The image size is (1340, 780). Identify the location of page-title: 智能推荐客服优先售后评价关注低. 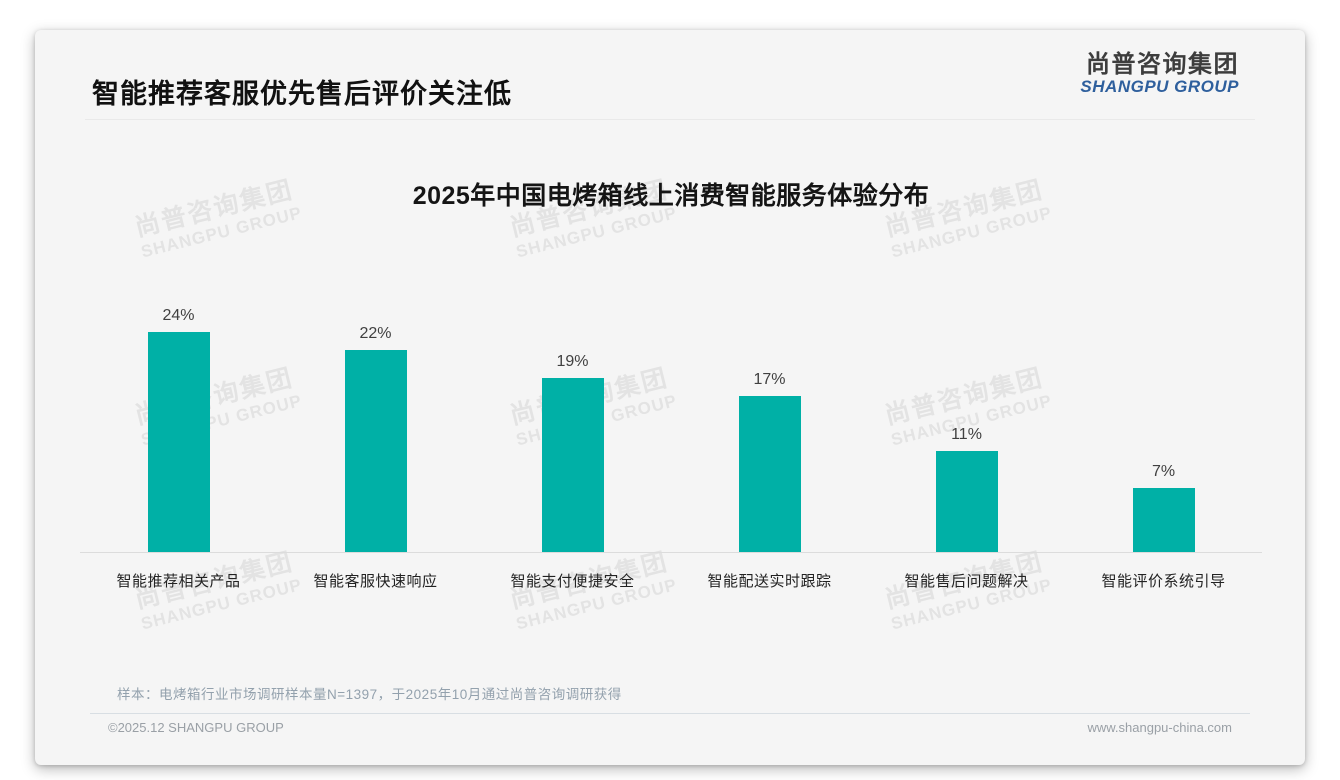
(302, 94).